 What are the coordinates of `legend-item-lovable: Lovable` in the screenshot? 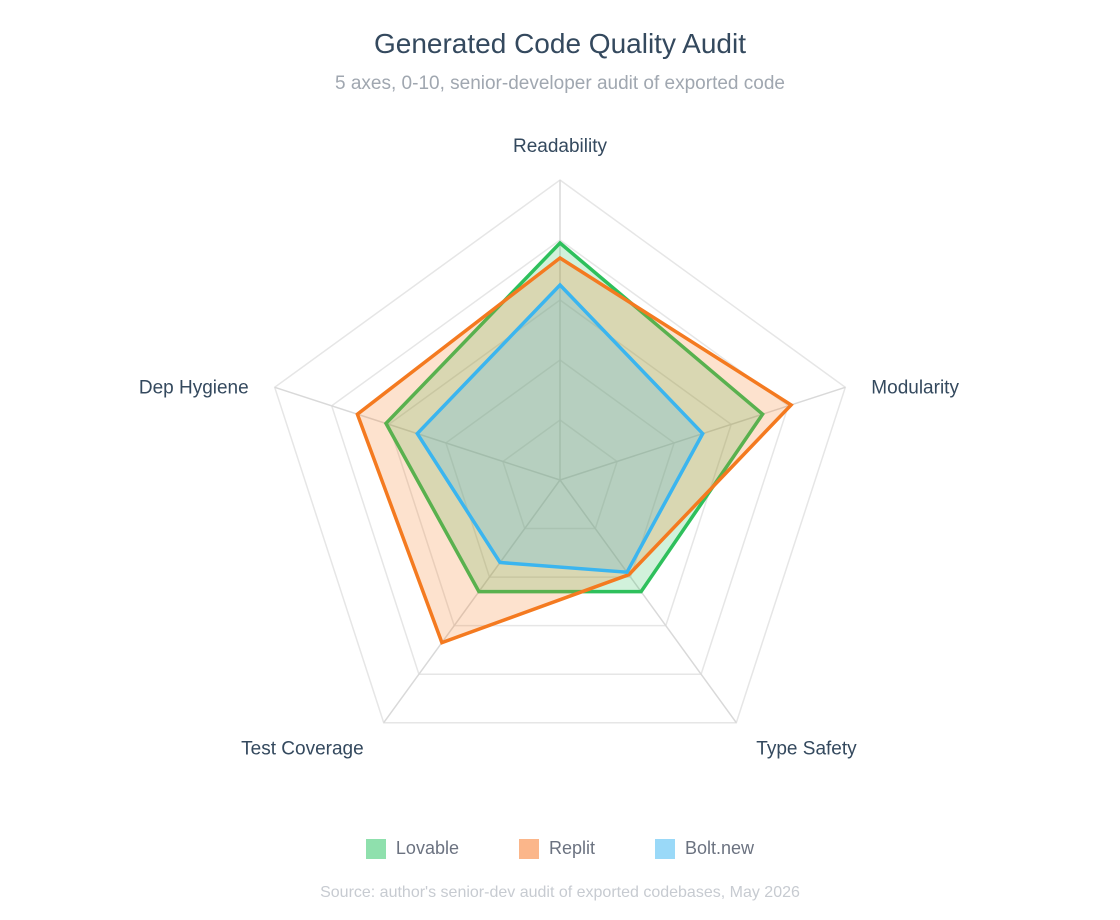 It's located at (412, 848).